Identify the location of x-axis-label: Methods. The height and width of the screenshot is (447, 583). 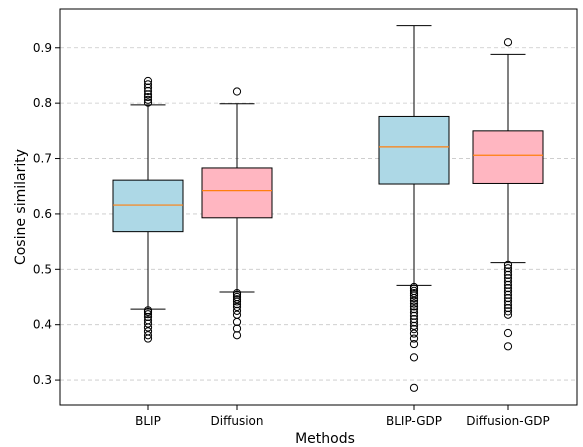
(325, 439).